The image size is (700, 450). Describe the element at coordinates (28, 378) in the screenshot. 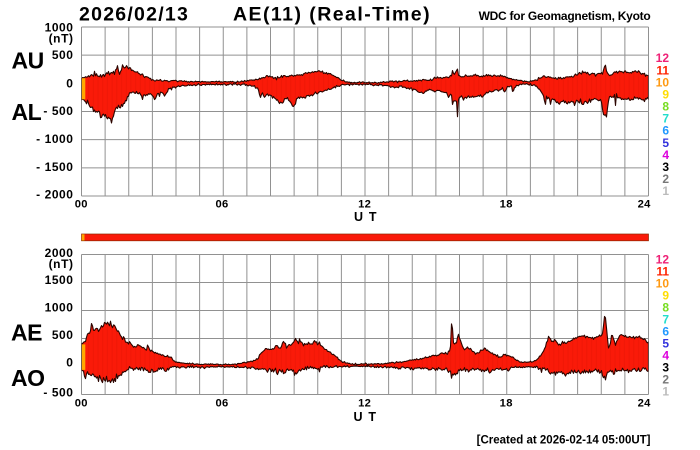

I see `svg-text: AO` at that location.